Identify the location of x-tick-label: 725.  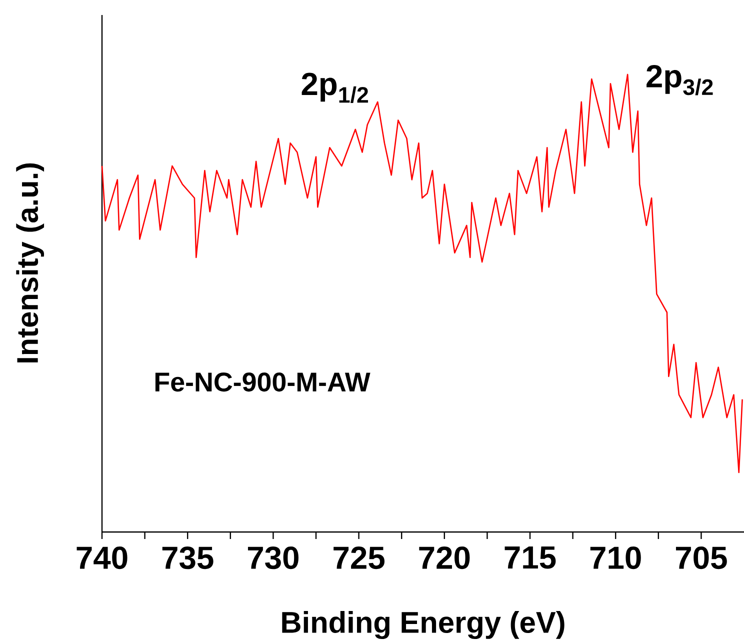
(359, 558).